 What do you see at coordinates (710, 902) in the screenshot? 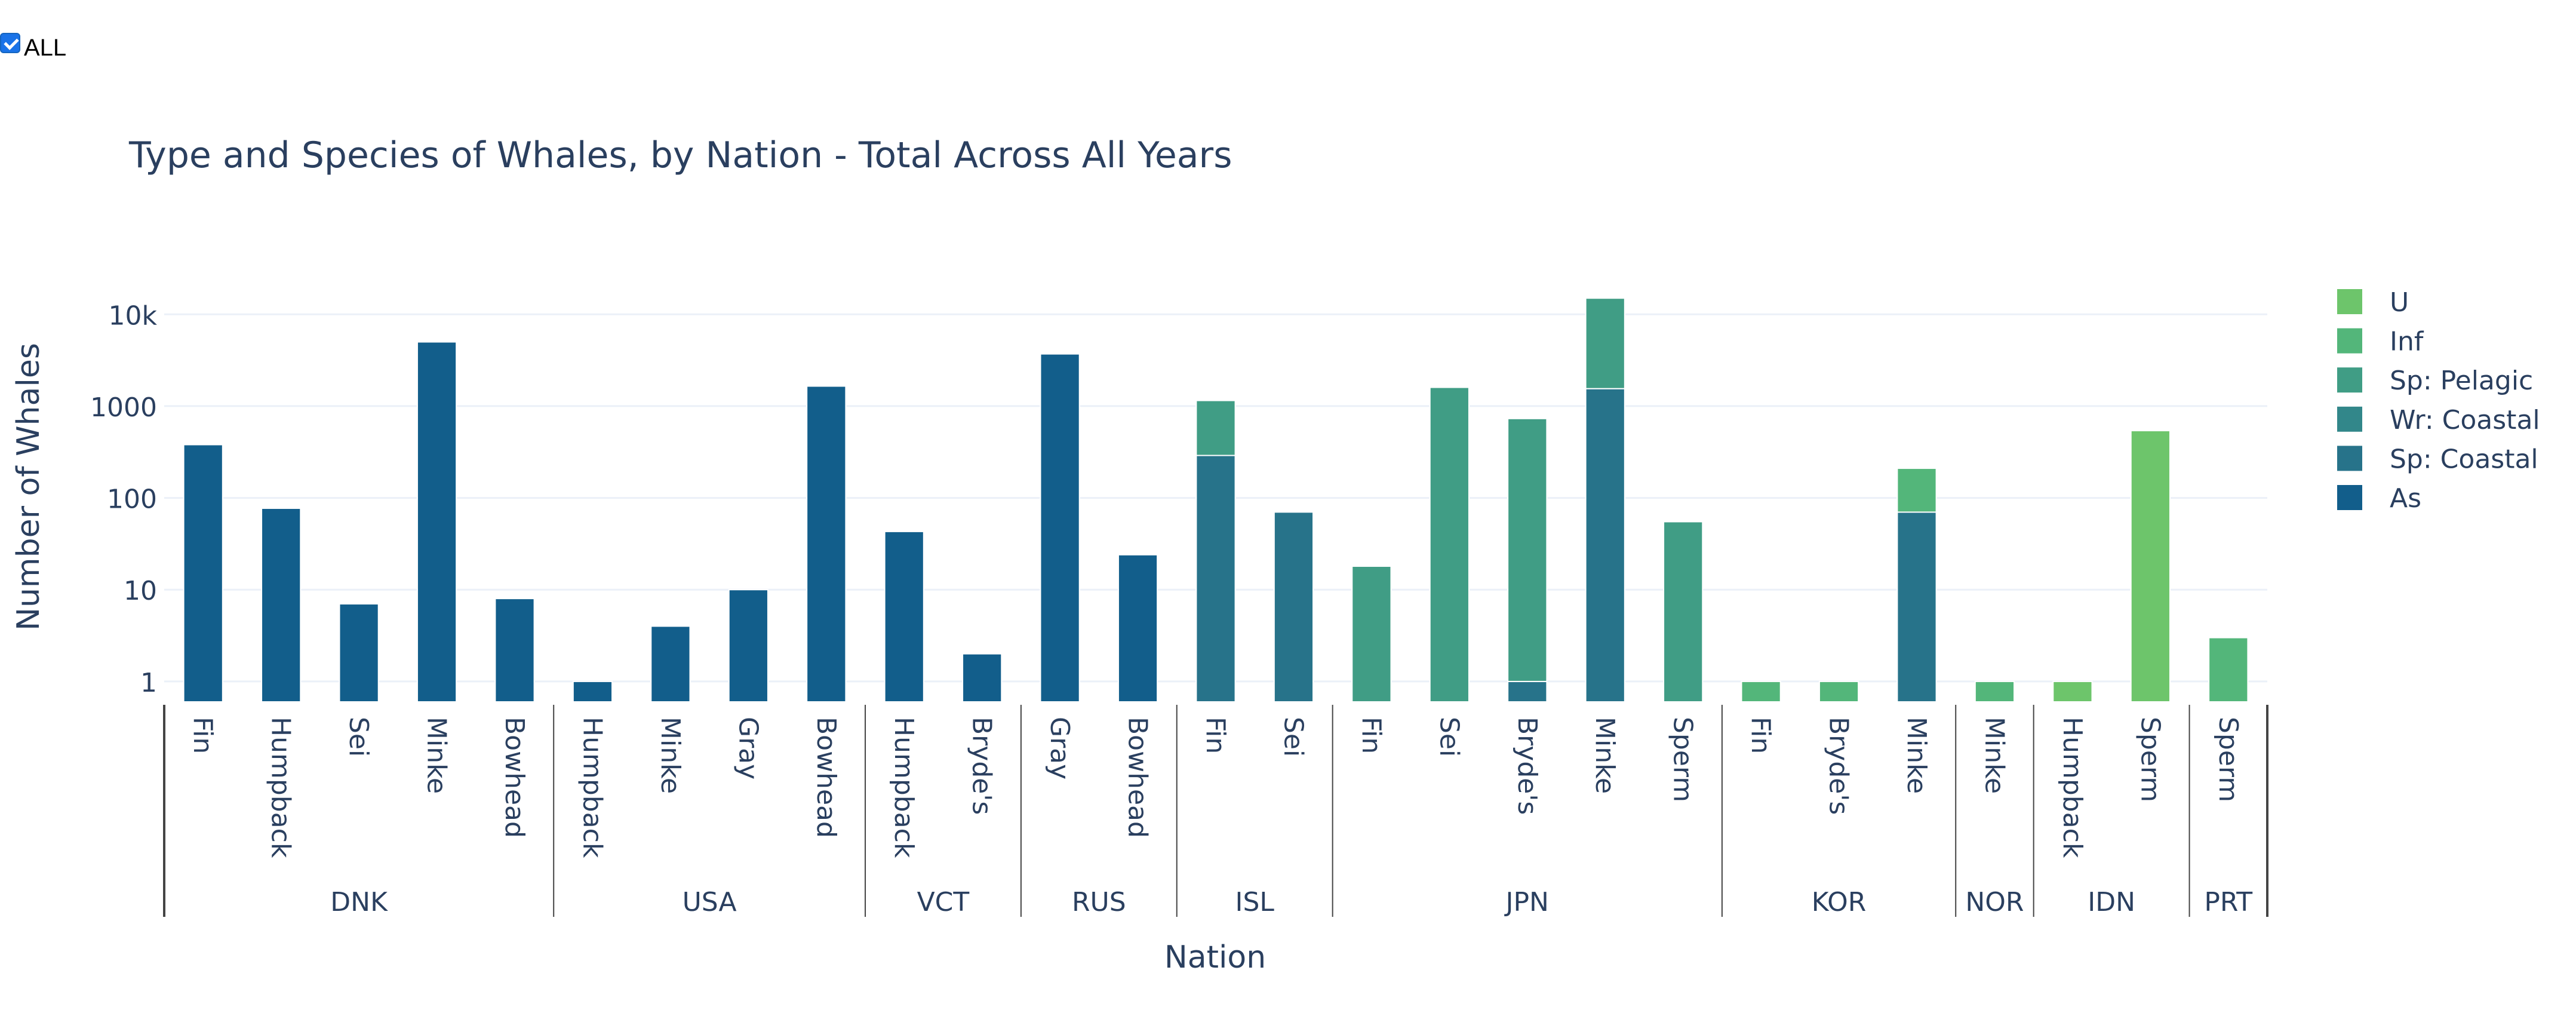
I see `group-label-usa: USA` at bounding box center [710, 902].